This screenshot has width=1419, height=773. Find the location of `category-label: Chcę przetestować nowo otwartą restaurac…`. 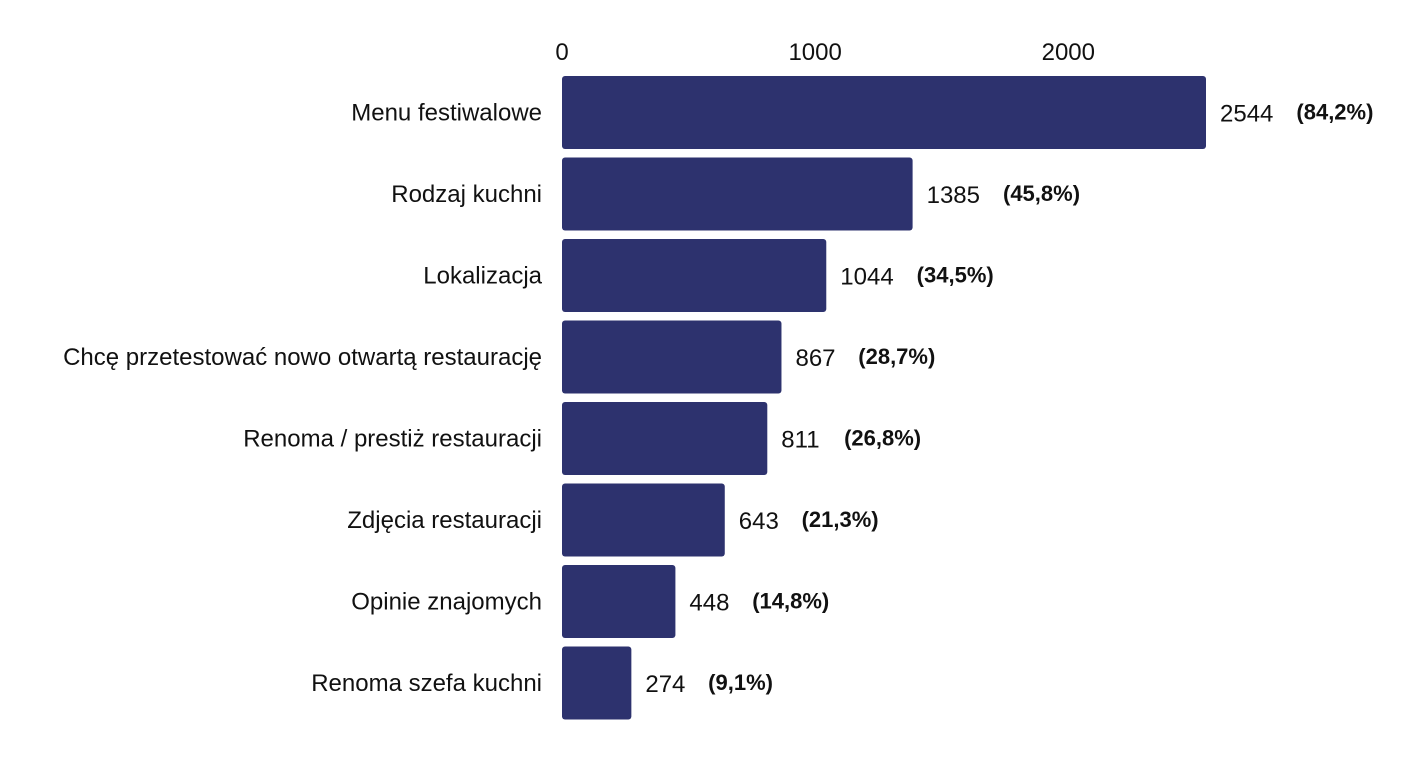

category-label: Chcę przetestować nowo otwartą restaurac… is located at coordinates (302, 357).